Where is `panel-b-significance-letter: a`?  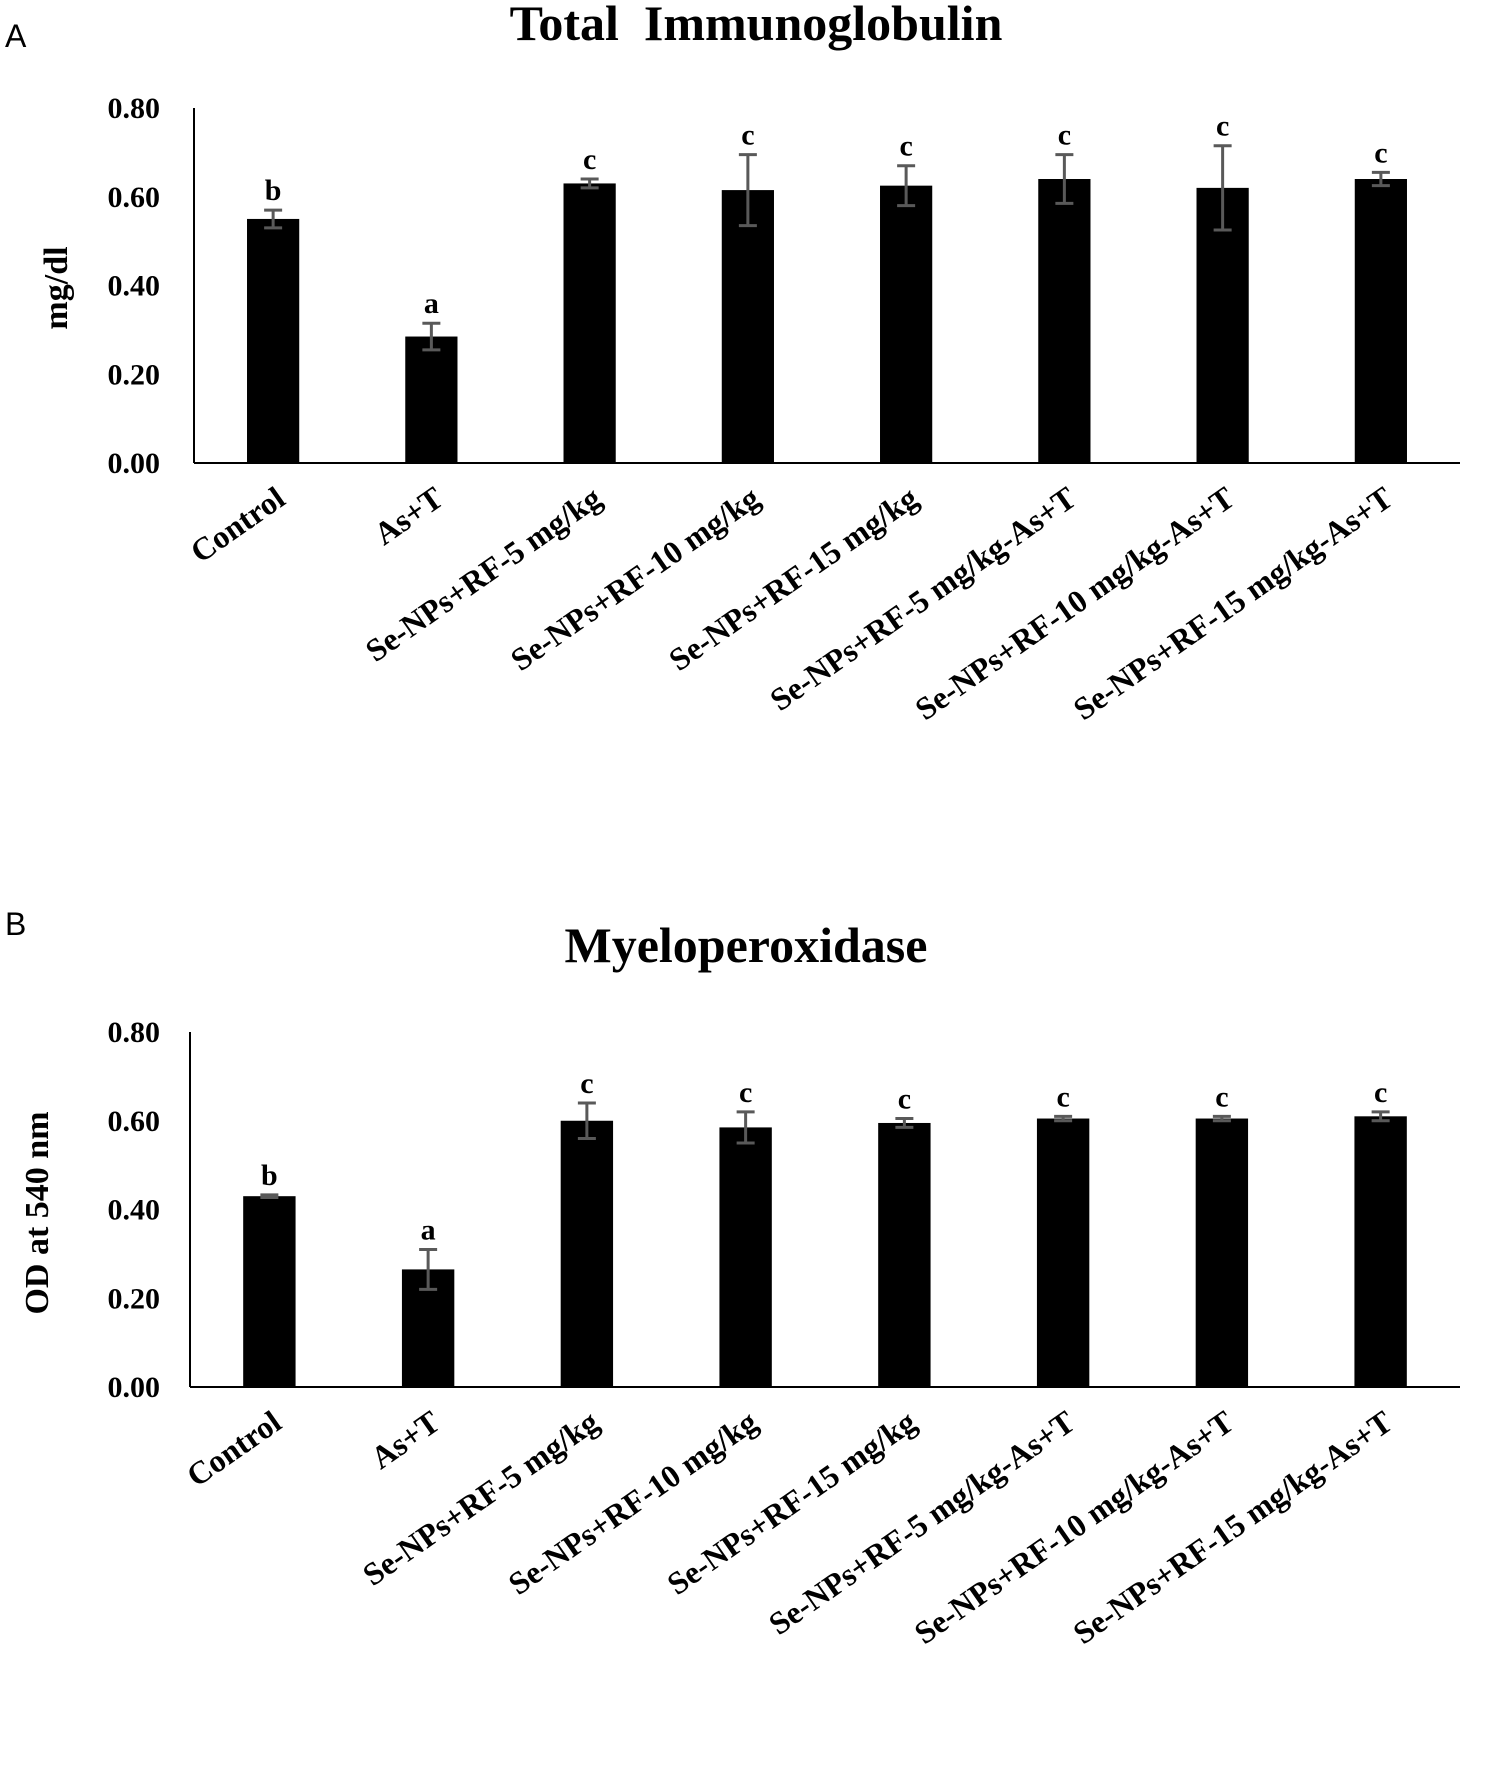 panel-b-significance-letter: a is located at coordinates (428, 1229).